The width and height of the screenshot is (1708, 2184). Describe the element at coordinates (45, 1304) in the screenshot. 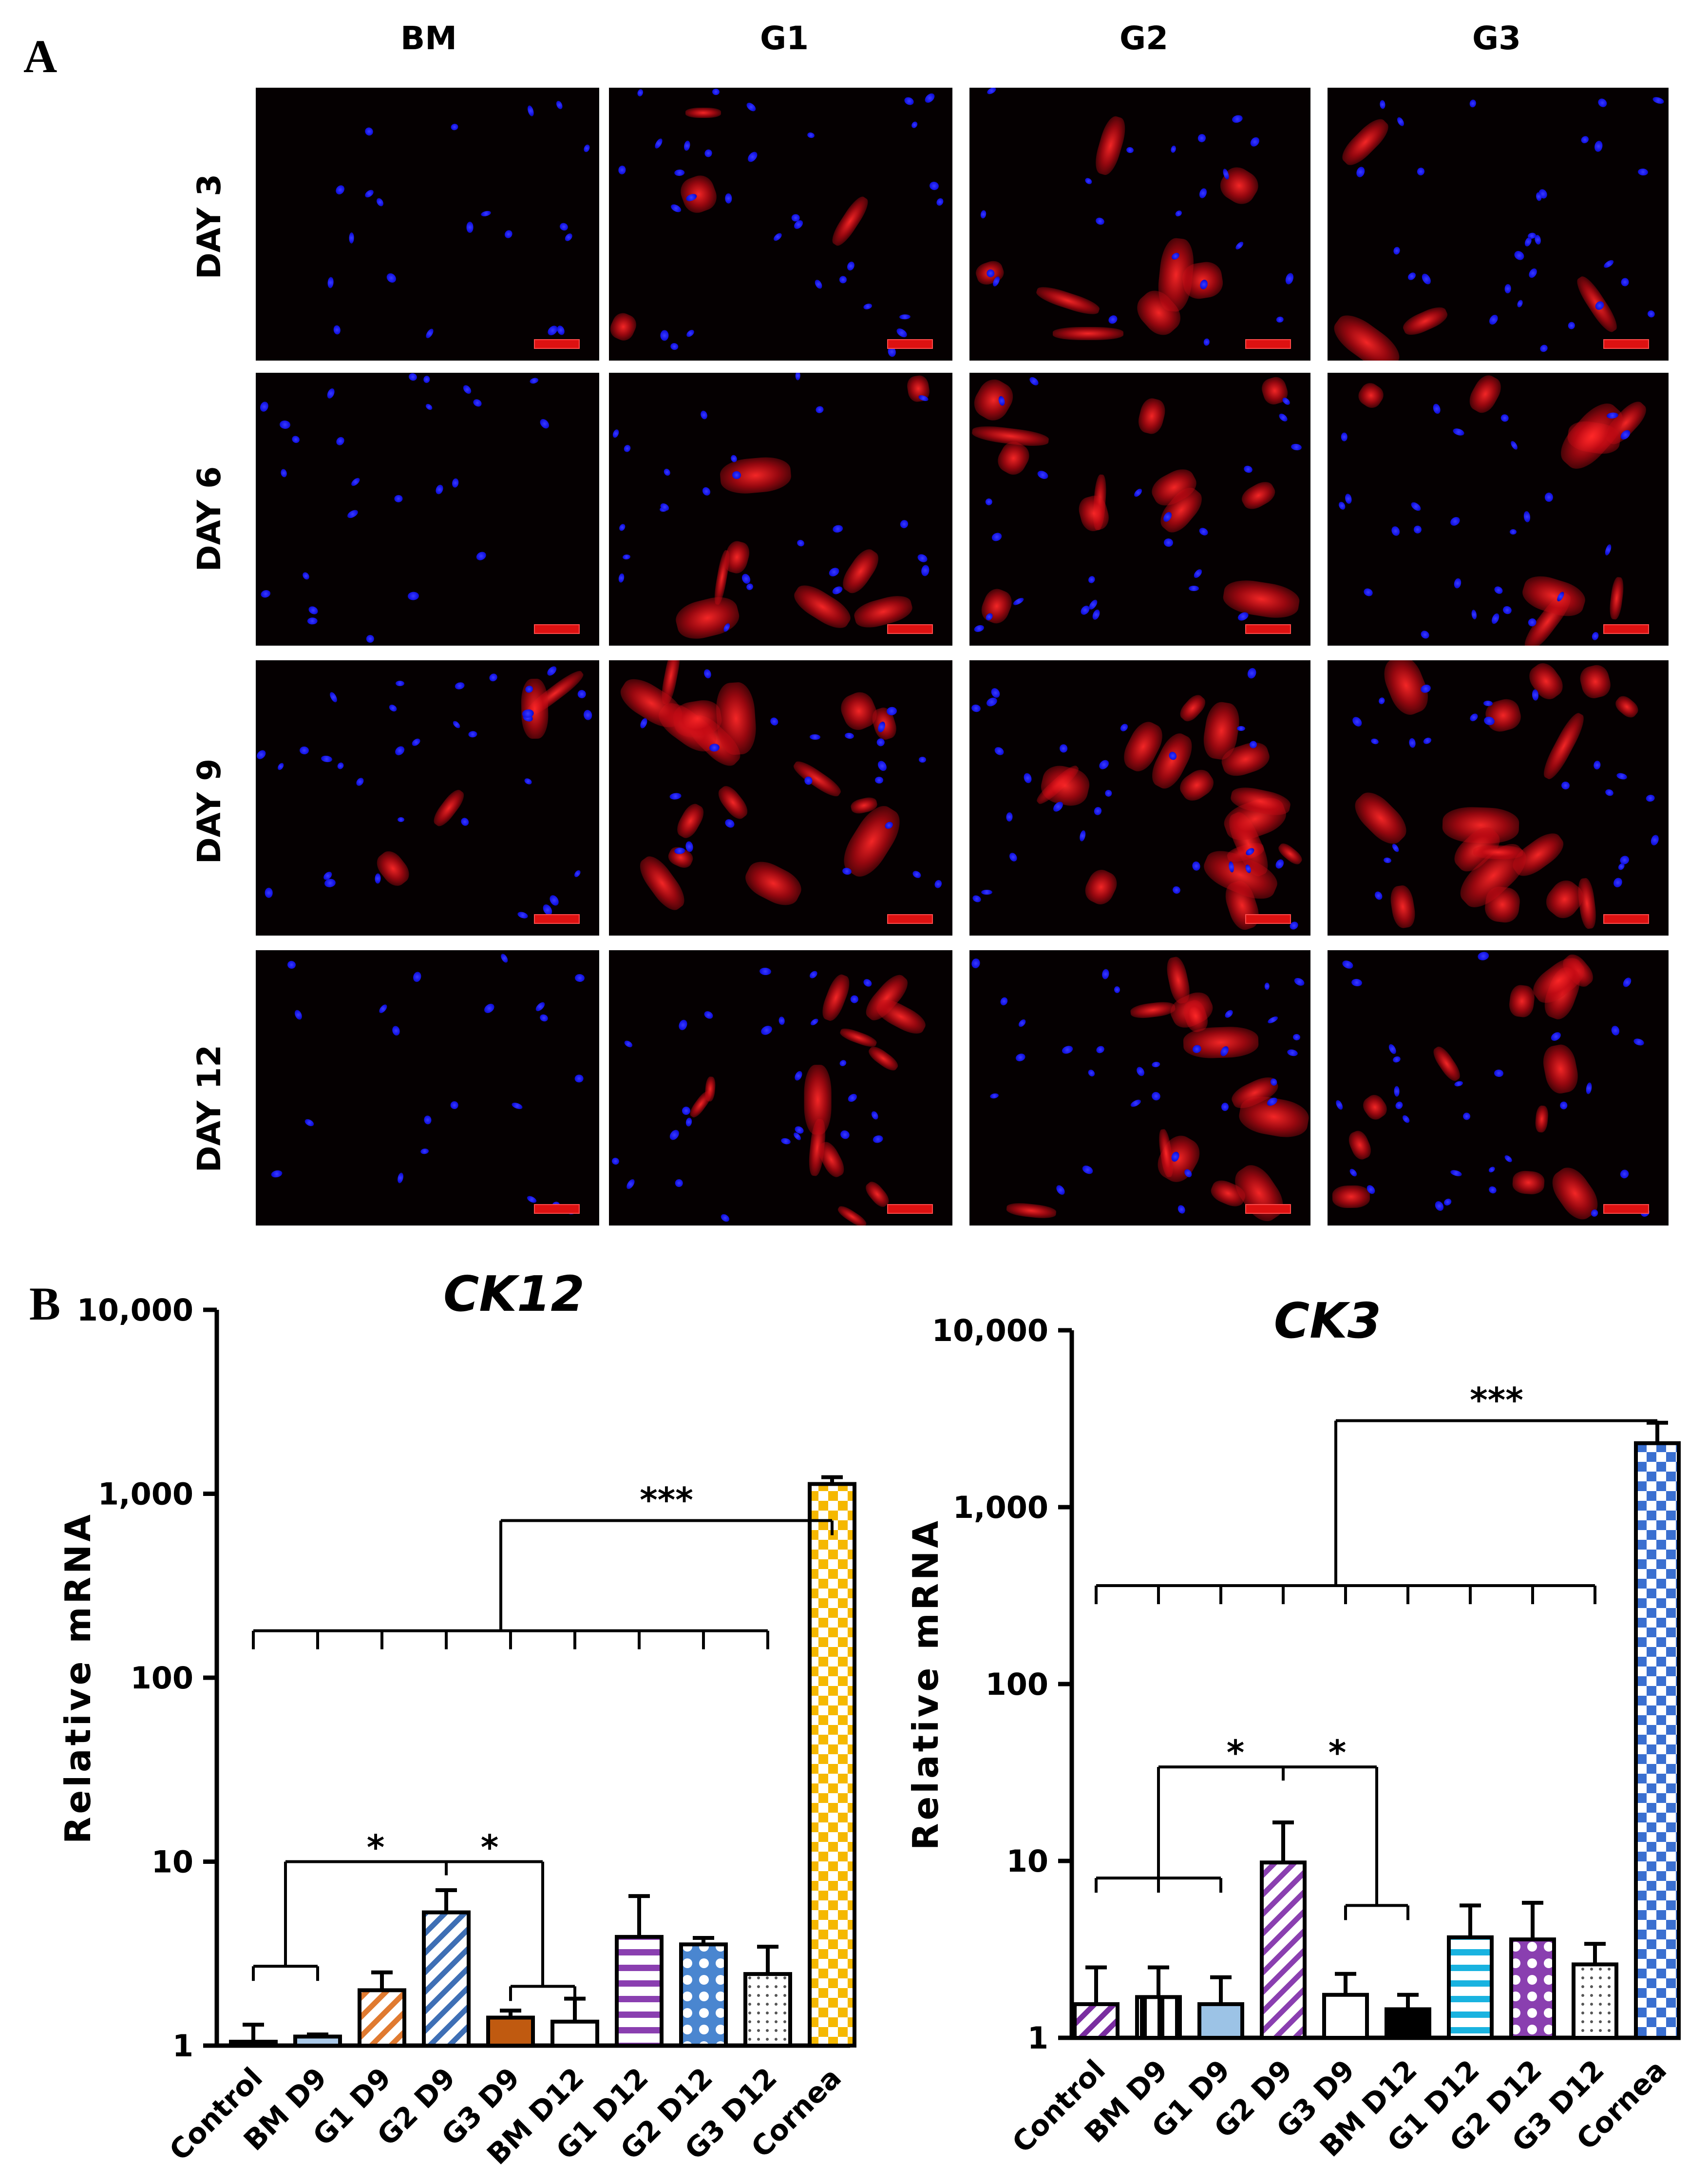

I see `panel-b-letter: B` at that location.